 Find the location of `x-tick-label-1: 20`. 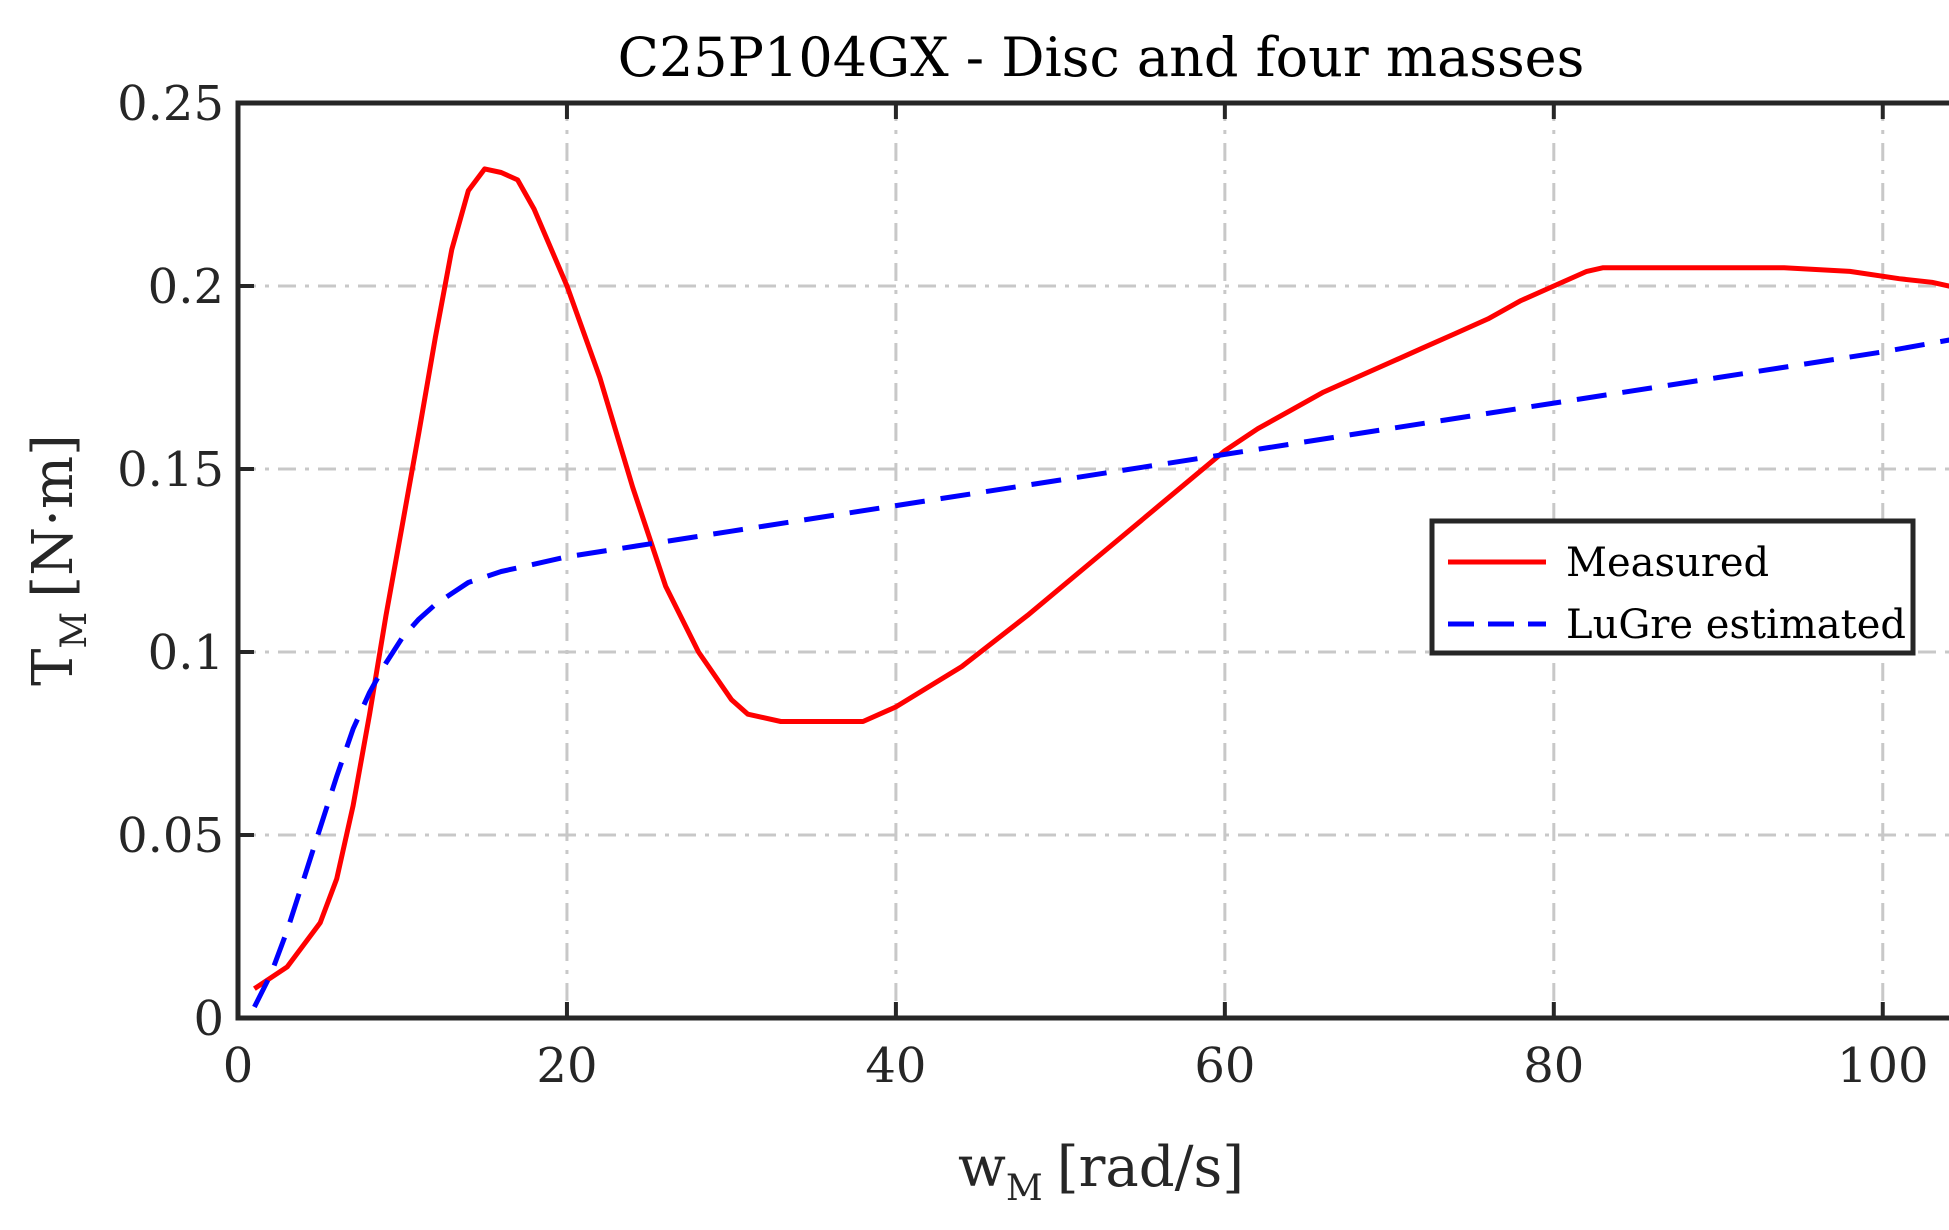

x-tick-label-1: 20 is located at coordinates (566, 1066).